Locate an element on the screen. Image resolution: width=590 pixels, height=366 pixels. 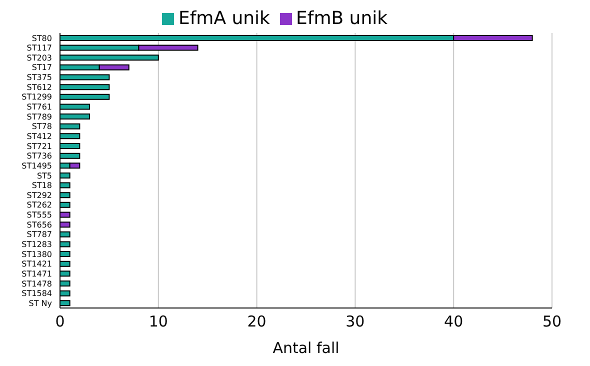
y-tick-label: ST412 is located at coordinates (39, 136).